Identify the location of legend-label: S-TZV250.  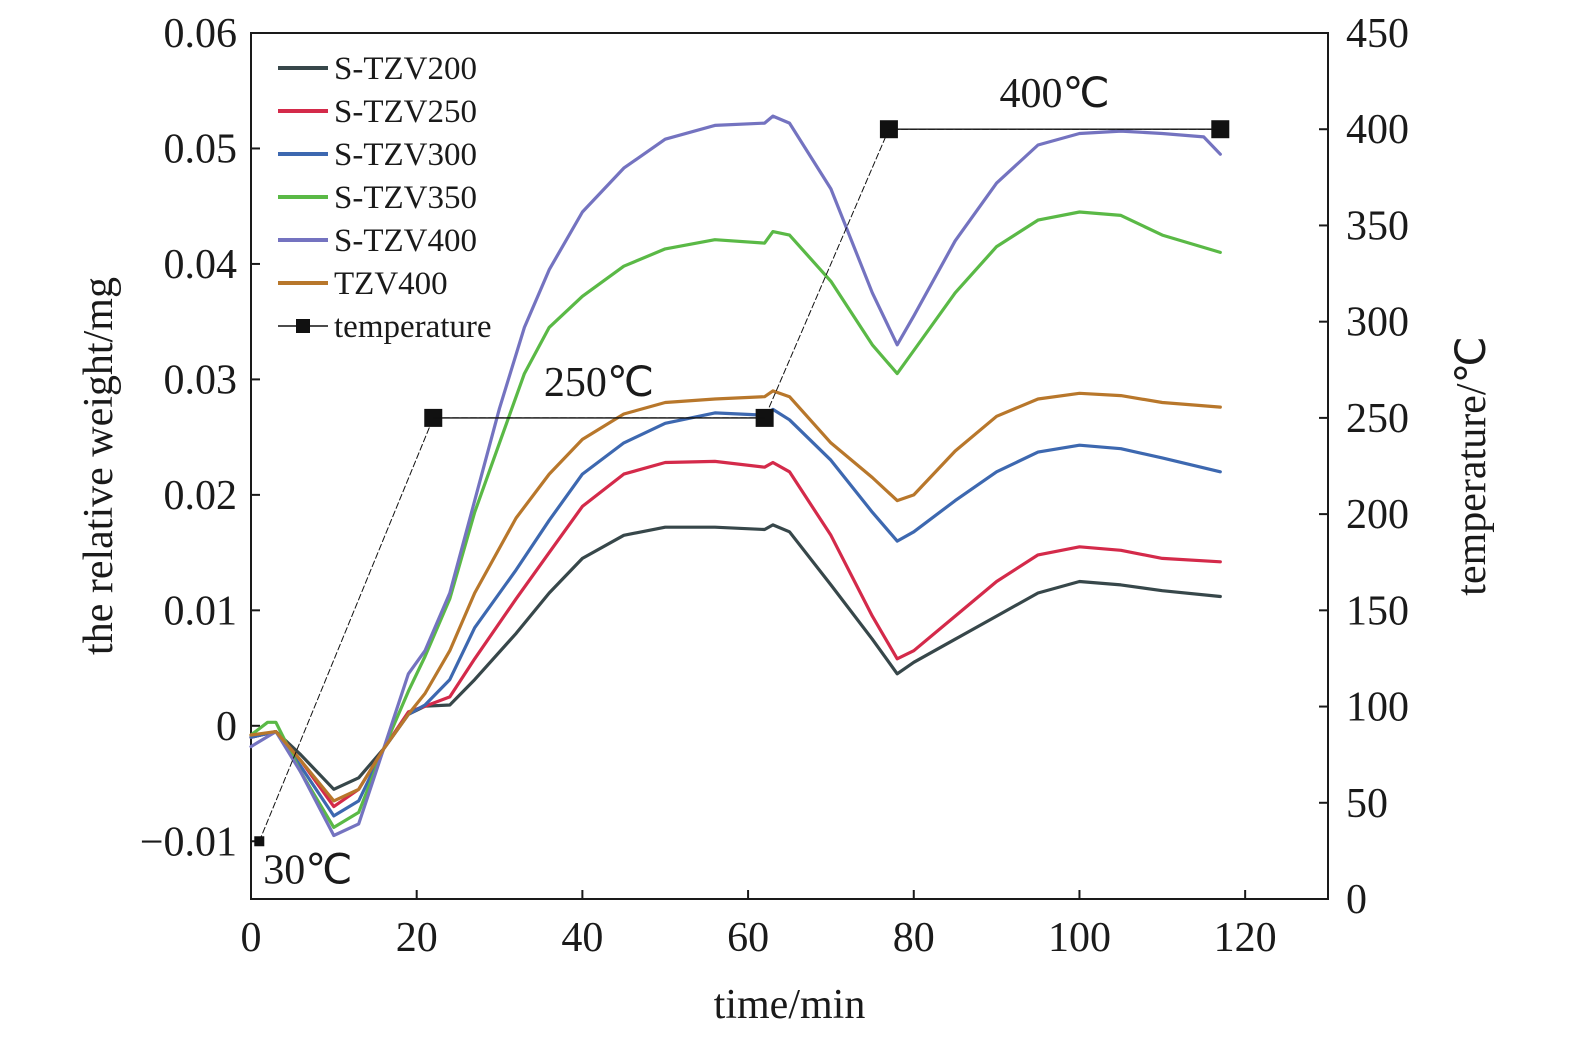
(405, 112).